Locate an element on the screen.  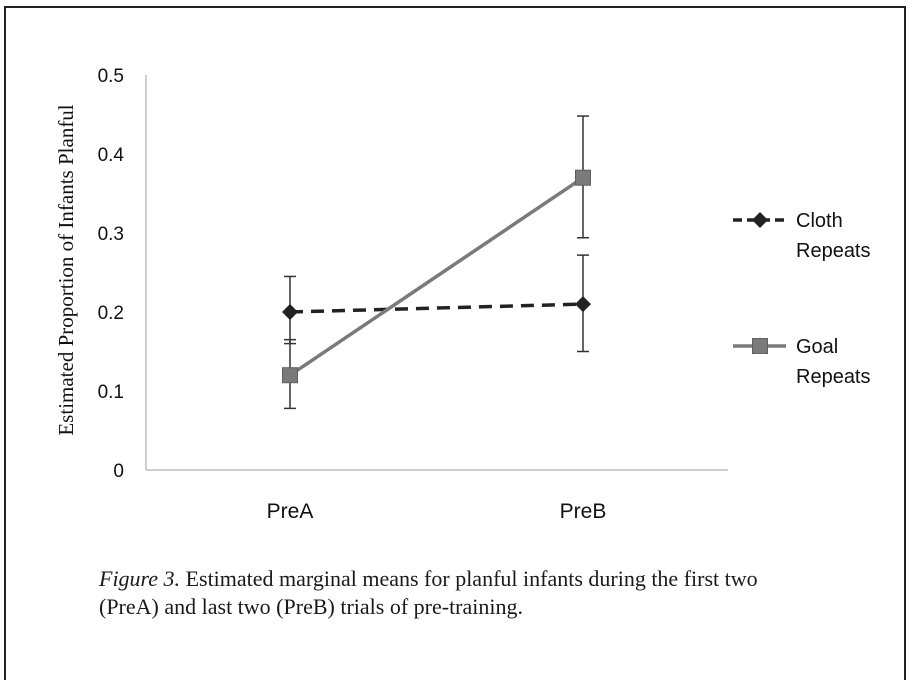
caption-label: Figure 3. is located at coordinates (140, 578).